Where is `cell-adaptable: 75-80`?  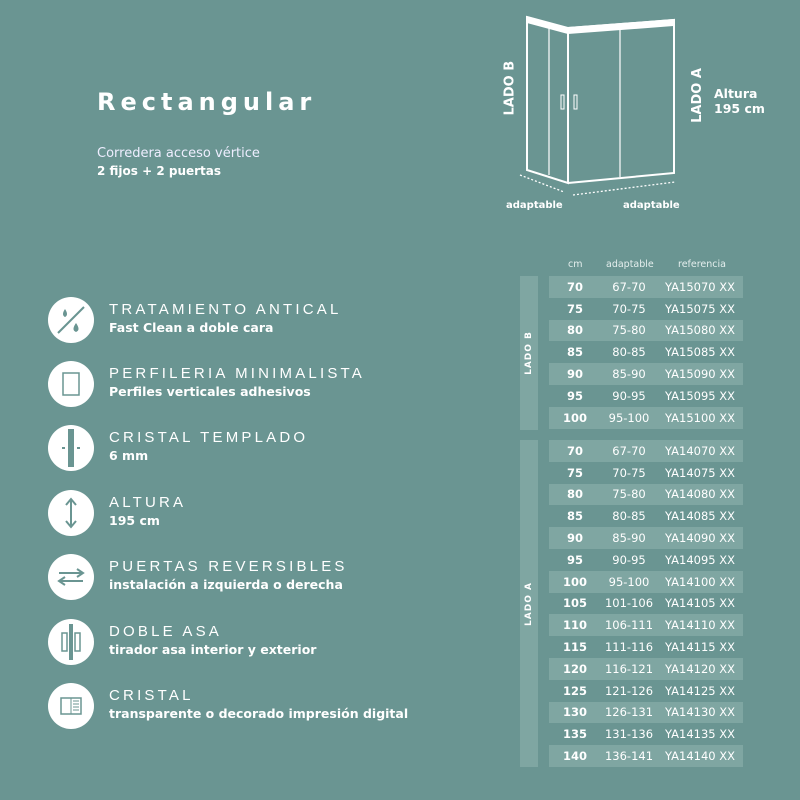
cell-adaptable: 75-80 is located at coordinates (629, 330).